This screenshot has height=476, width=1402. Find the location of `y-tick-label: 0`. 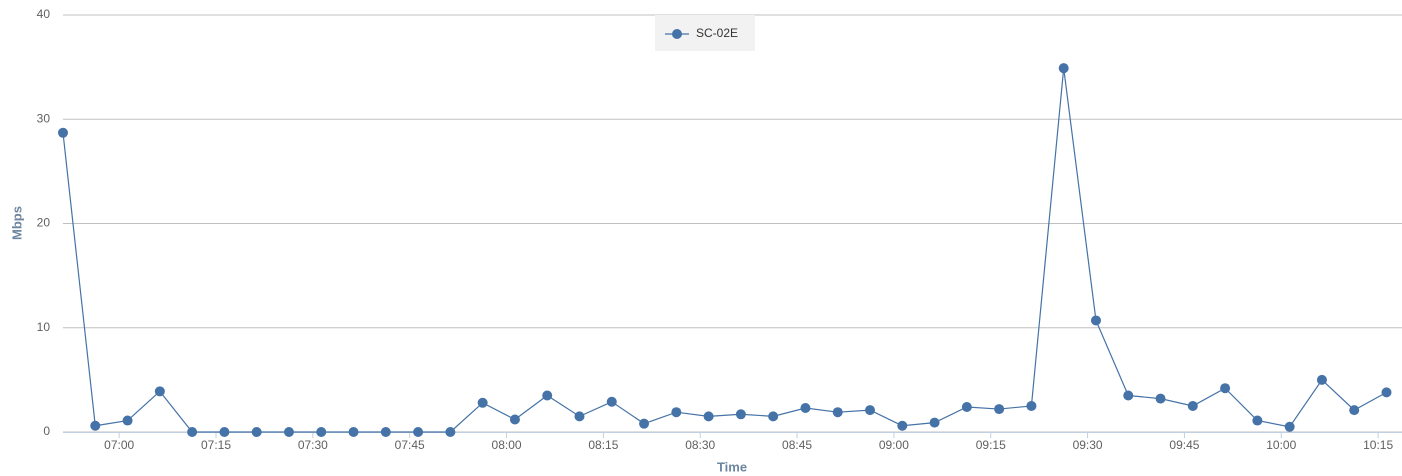

y-tick-label: 0 is located at coordinates (46, 431).